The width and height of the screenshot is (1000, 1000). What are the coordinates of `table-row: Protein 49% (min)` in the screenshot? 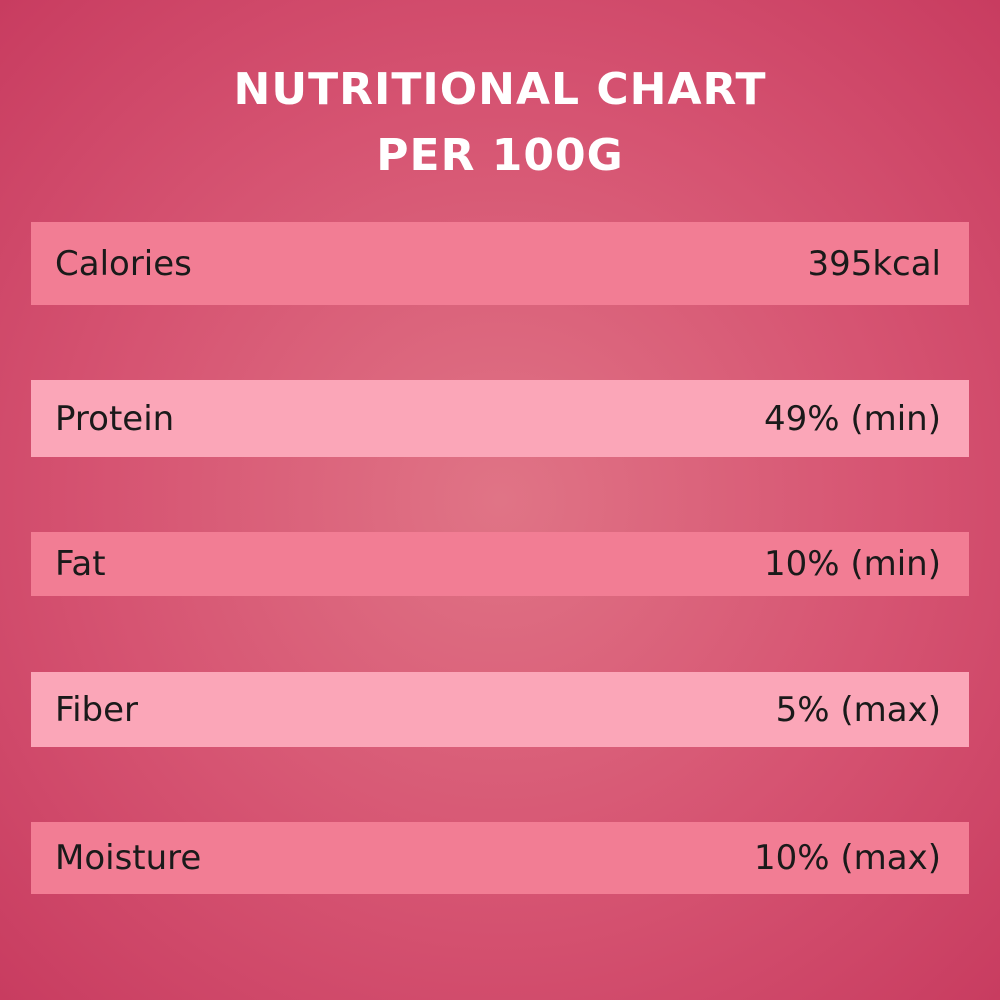 It's located at (500, 418).